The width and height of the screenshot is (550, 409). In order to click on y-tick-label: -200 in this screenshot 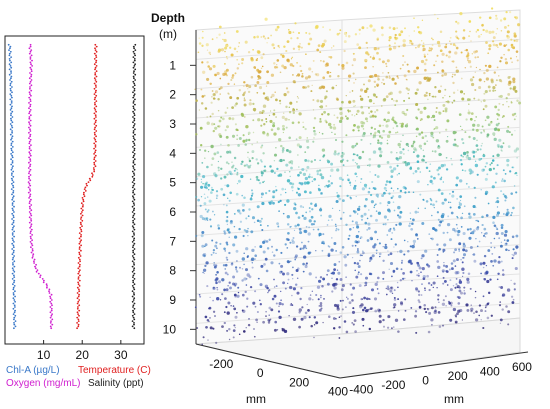, I will do `click(393, 385)`.